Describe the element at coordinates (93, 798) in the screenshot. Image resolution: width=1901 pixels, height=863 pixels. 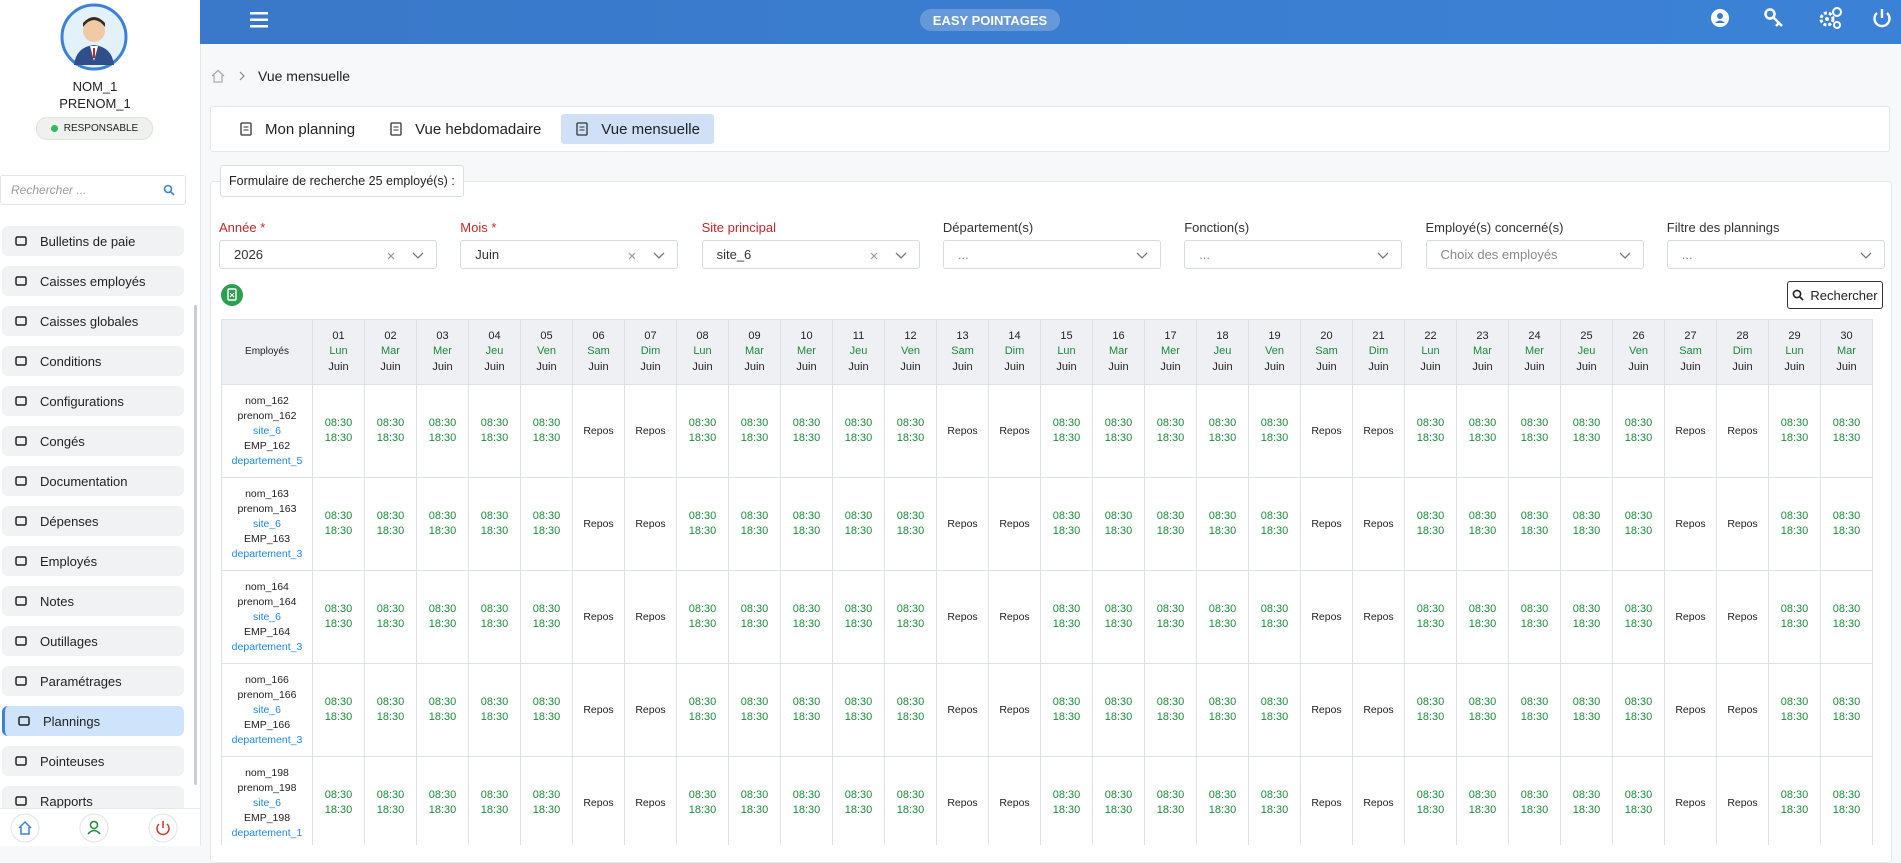
I see `menu-item: Rapports` at that location.